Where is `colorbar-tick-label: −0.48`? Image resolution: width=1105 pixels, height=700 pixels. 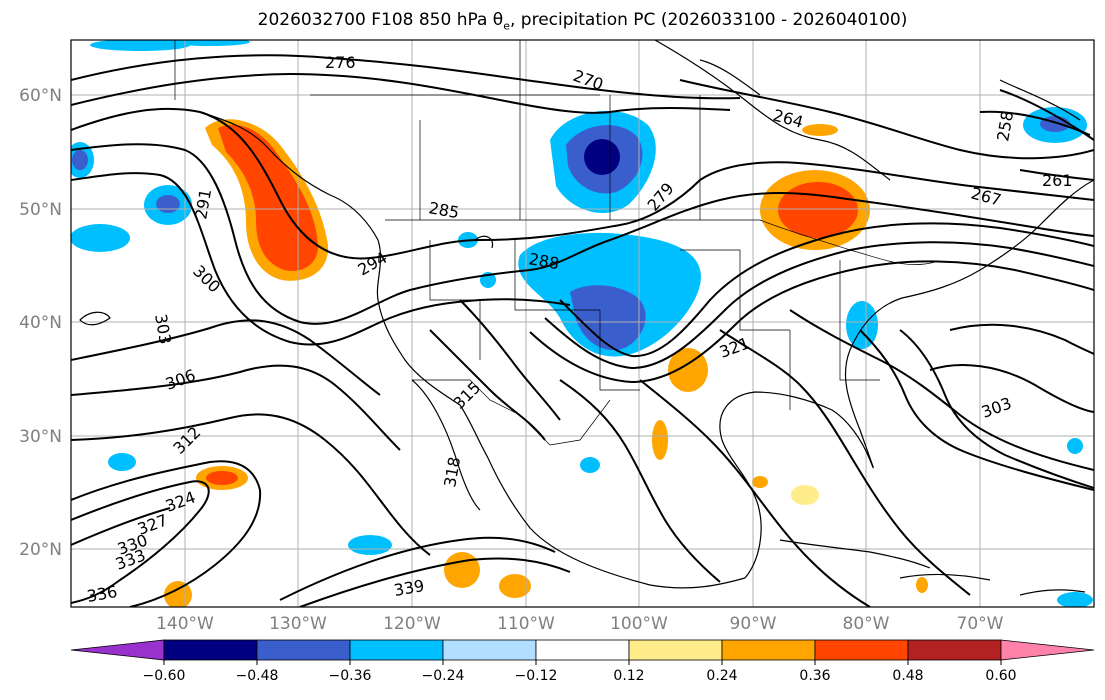
colorbar-tick-label: −0.48 is located at coordinates (257, 676).